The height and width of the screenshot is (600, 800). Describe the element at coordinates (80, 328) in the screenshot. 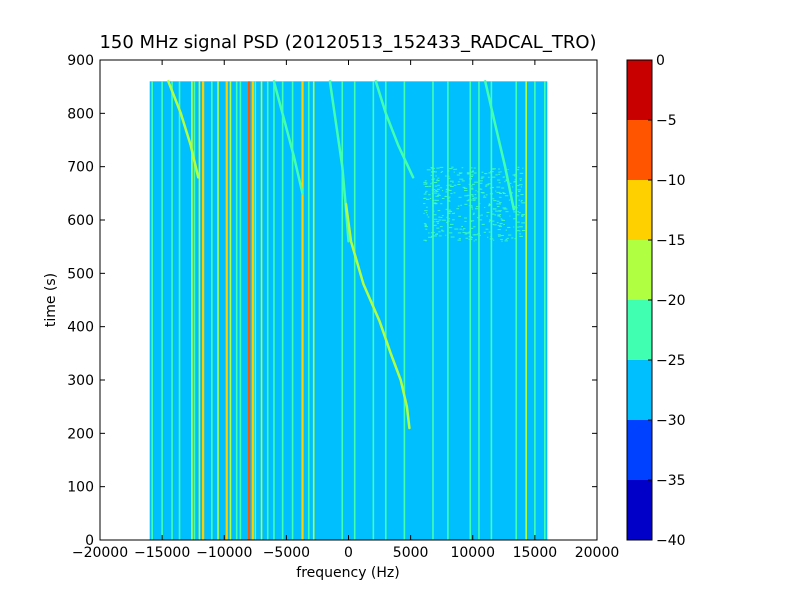

I see `y-tick-label: 400` at that location.